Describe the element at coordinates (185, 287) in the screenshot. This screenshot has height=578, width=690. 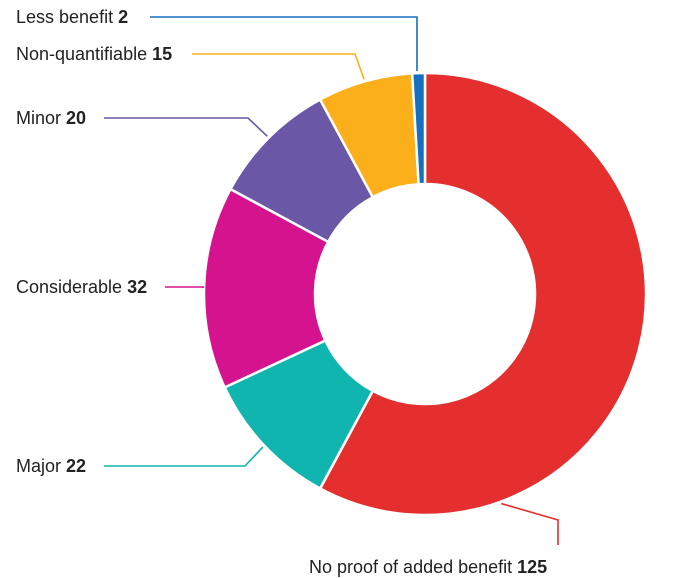
I see `leader-line-considerable` at that location.